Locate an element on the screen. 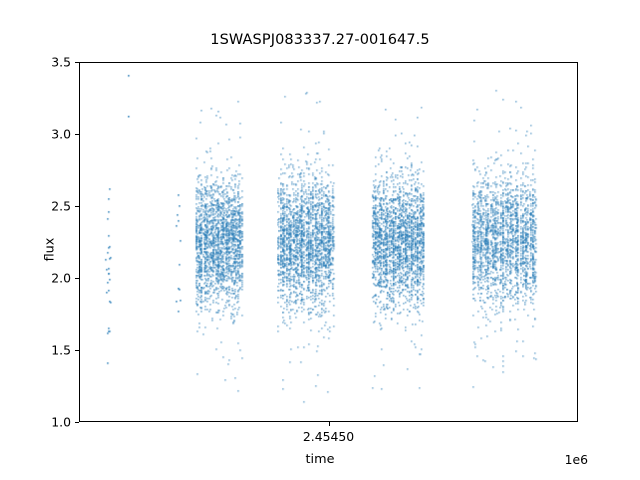 The height and width of the screenshot is (480, 640). y-tick-label: 2.5 is located at coordinates (61, 206).